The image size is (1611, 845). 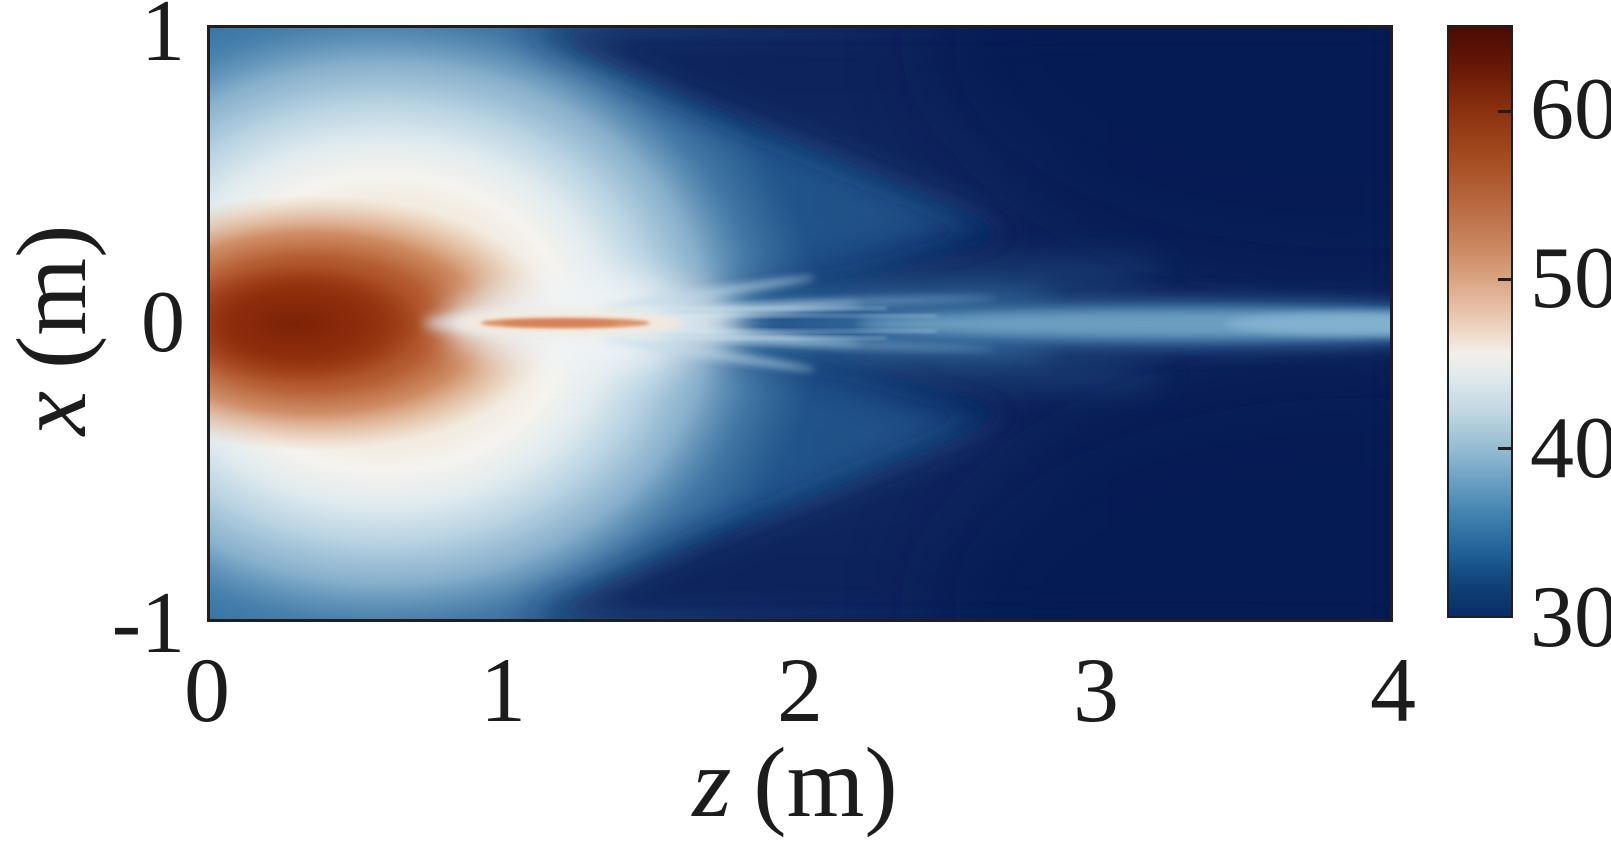 I want to click on colorbar-label-60: 60, so click(x=1570, y=109).